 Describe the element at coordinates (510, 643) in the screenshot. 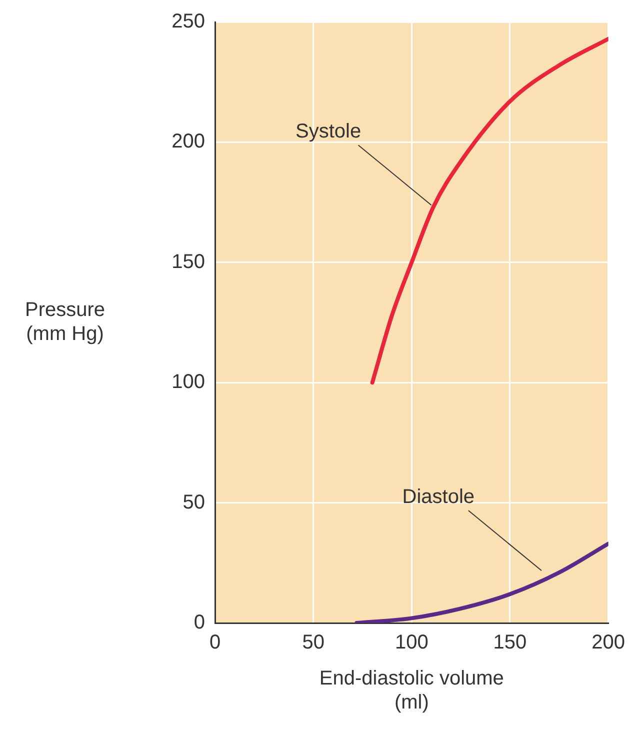

I see `x-tick-label: 150` at that location.